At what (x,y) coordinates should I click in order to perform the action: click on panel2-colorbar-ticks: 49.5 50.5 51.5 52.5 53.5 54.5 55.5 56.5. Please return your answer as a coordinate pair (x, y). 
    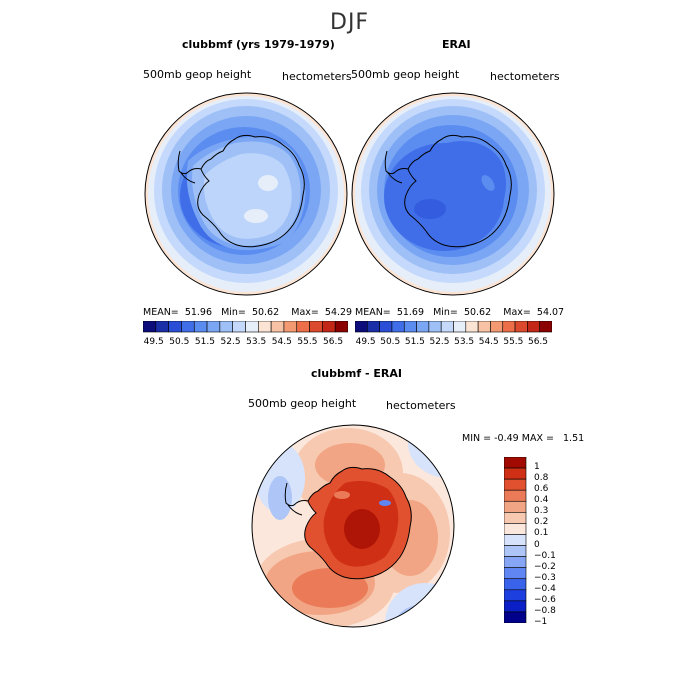
    Looking at the image, I should click on (470, 343).